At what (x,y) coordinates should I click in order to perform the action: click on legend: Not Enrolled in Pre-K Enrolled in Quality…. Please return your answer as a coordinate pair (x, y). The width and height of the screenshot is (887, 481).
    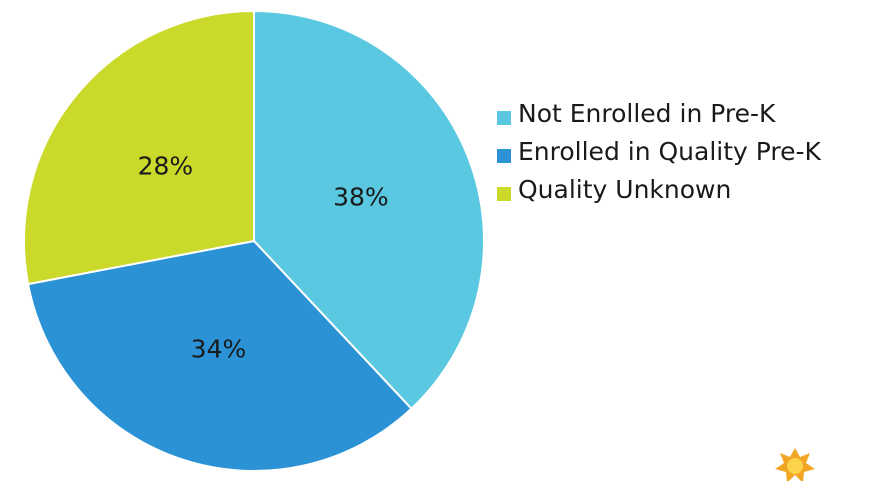
    Looking at the image, I should click on (686, 153).